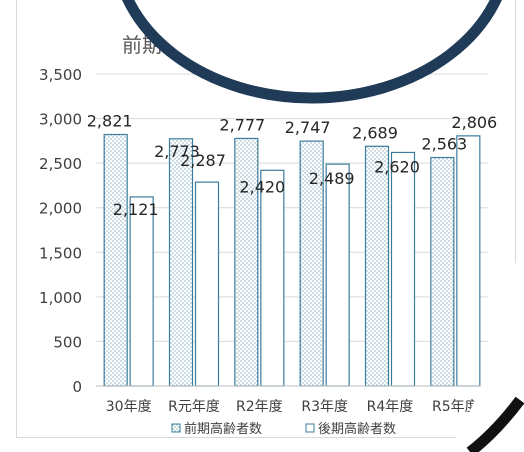 This screenshot has height=452, width=524. Describe the element at coordinates (60, 120) in the screenshot. I see `y-tick-label: 3,000` at that location.